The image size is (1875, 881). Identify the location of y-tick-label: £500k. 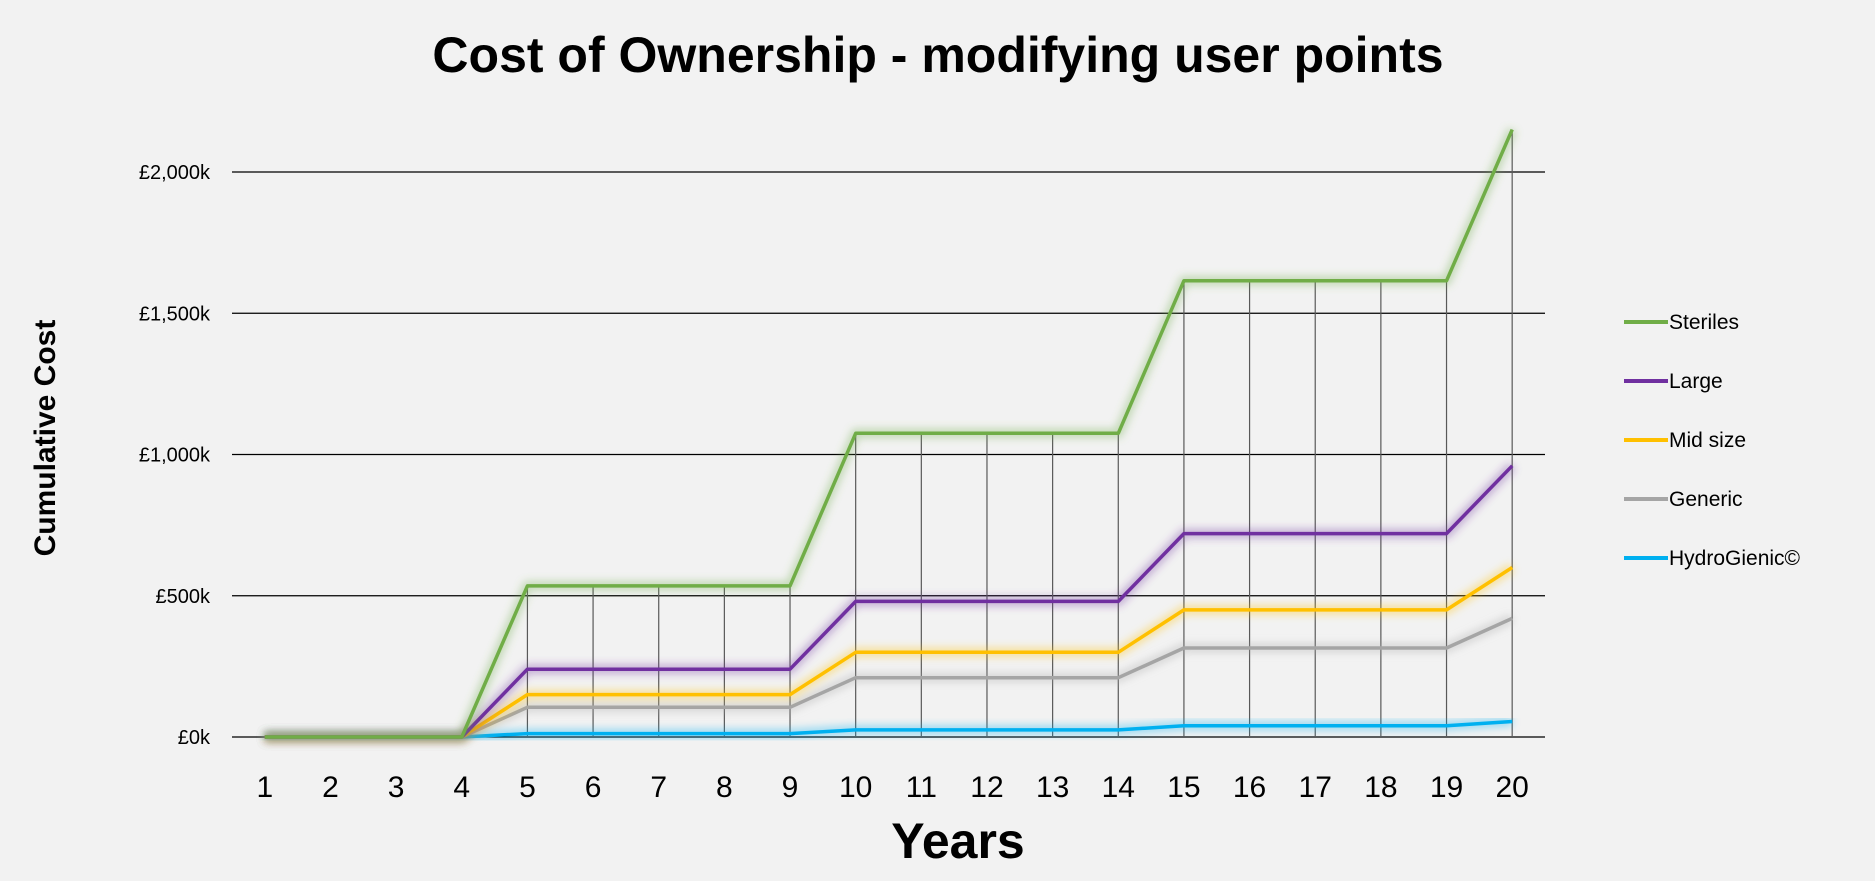
(183, 597).